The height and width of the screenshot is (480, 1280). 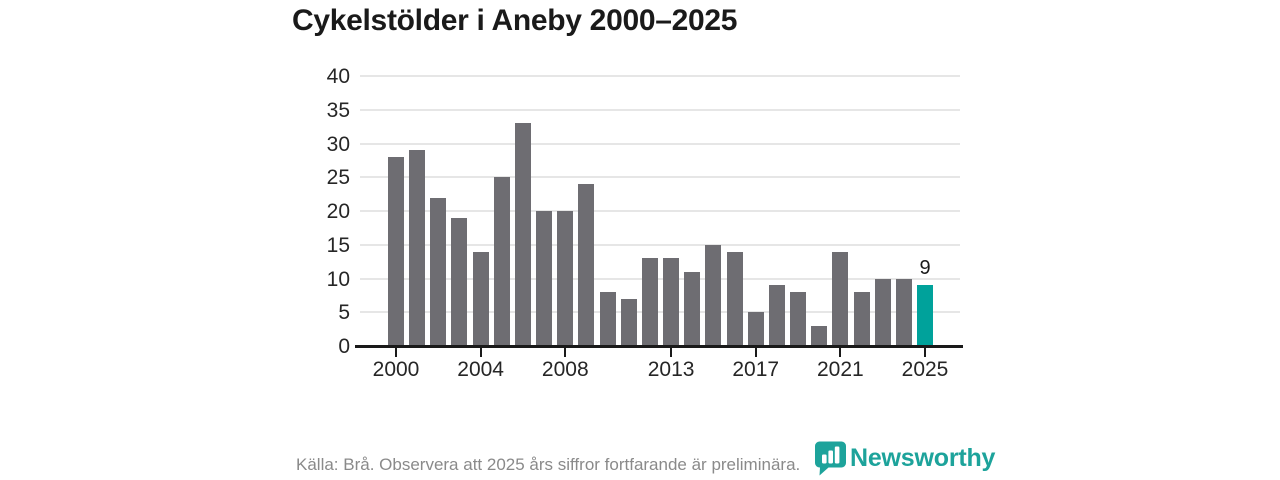 I want to click on bar-2023, so click(x=882, y=312).